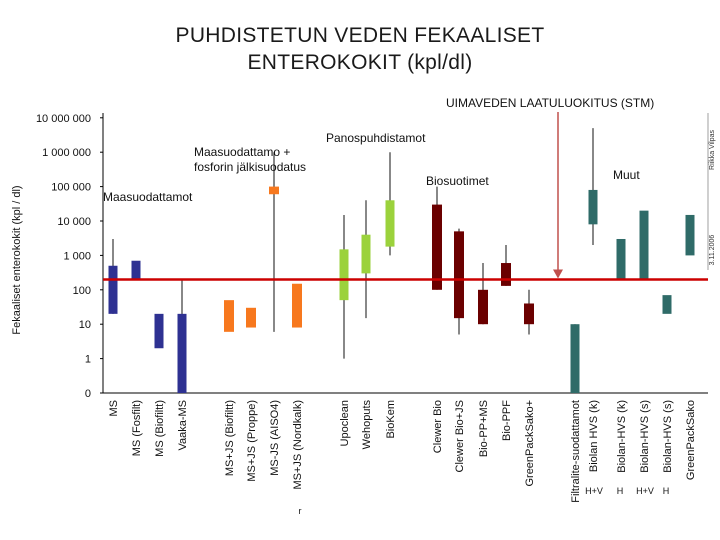 The width and height of the screenshot is (720, 540). I want to click on group-label: Biosuotimet, so click(457, 181).